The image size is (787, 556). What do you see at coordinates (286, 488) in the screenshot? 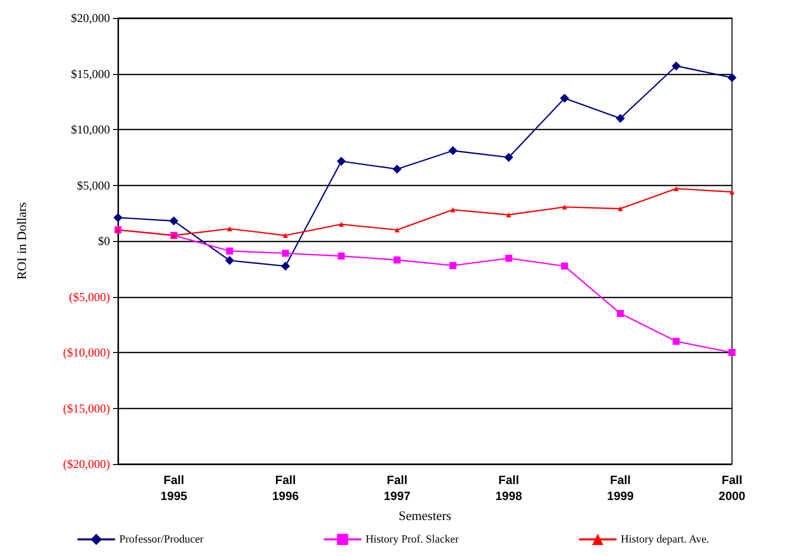
I see `x-tick-label: Fall 1996` at bounding box center [286, 488].